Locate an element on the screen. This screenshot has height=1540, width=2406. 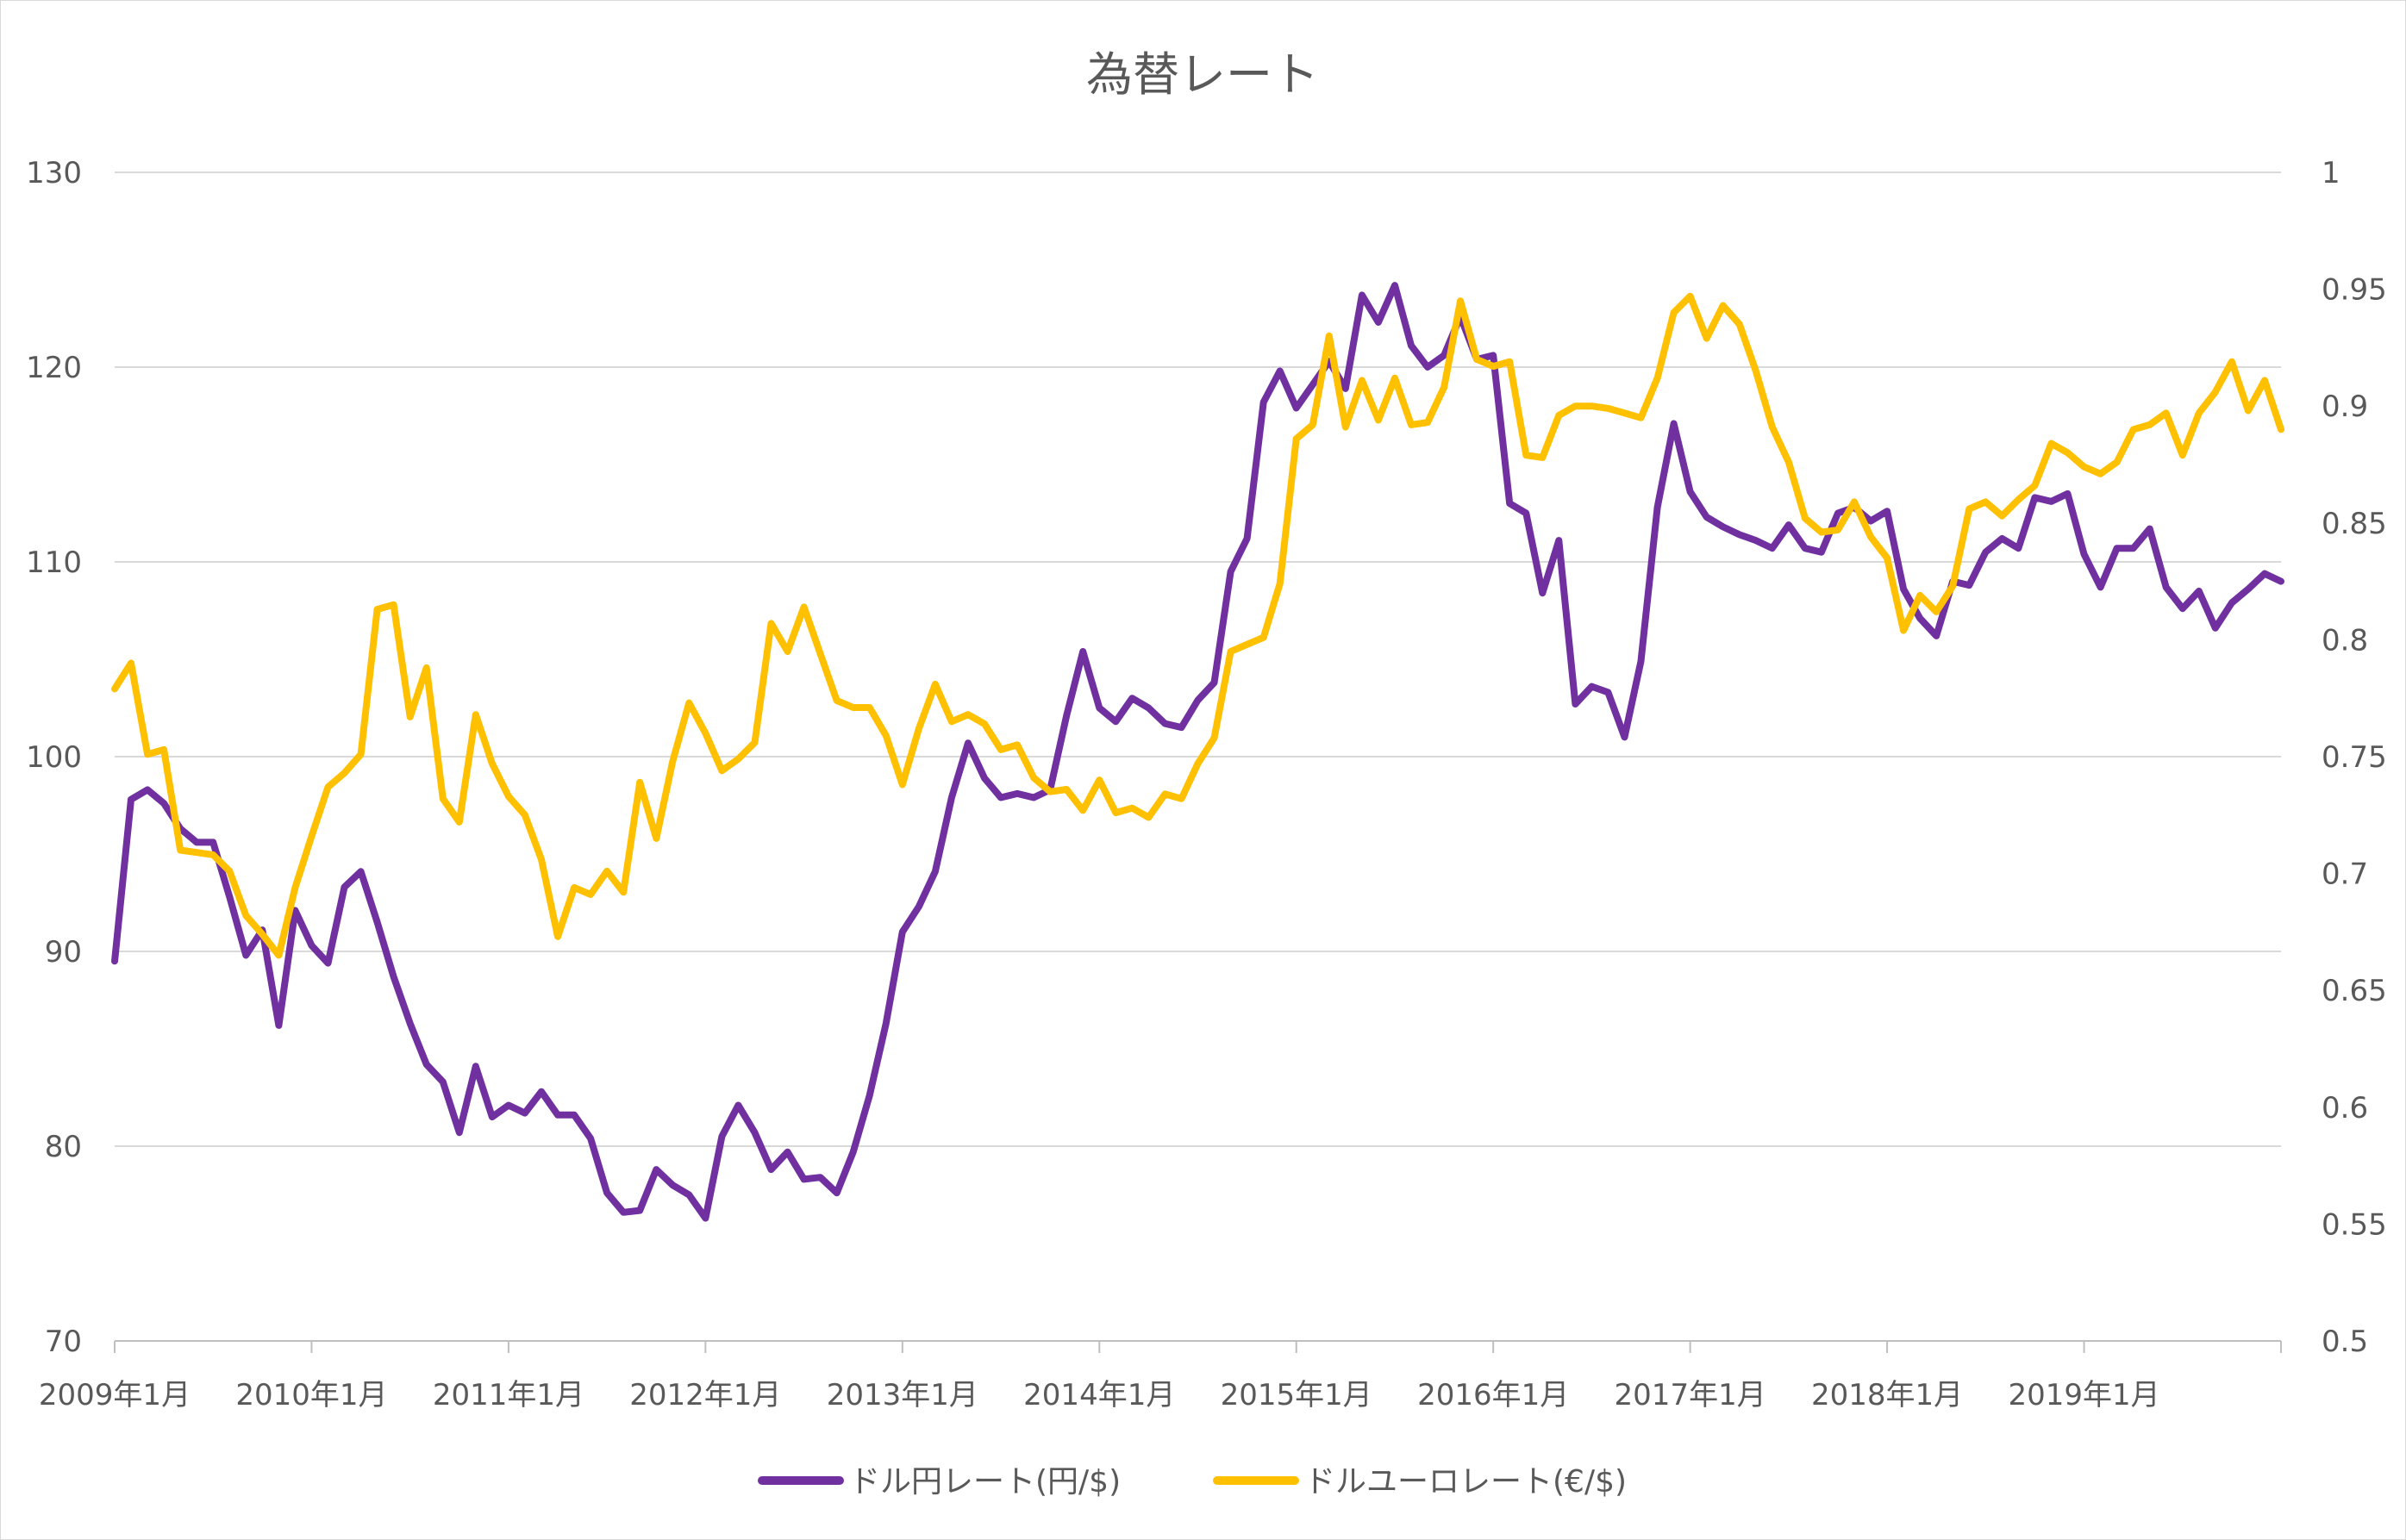
x-tick-label: 2012年1月 is located at coordinates (705, 1395).